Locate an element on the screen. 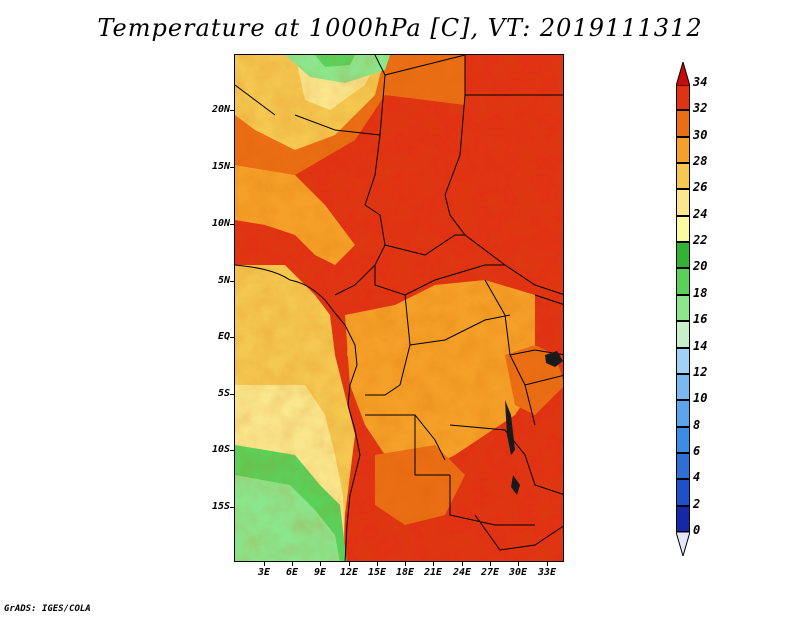 This screenshot has width=800, height=618. lon-label: 12E is located at coordinates (349, 572).